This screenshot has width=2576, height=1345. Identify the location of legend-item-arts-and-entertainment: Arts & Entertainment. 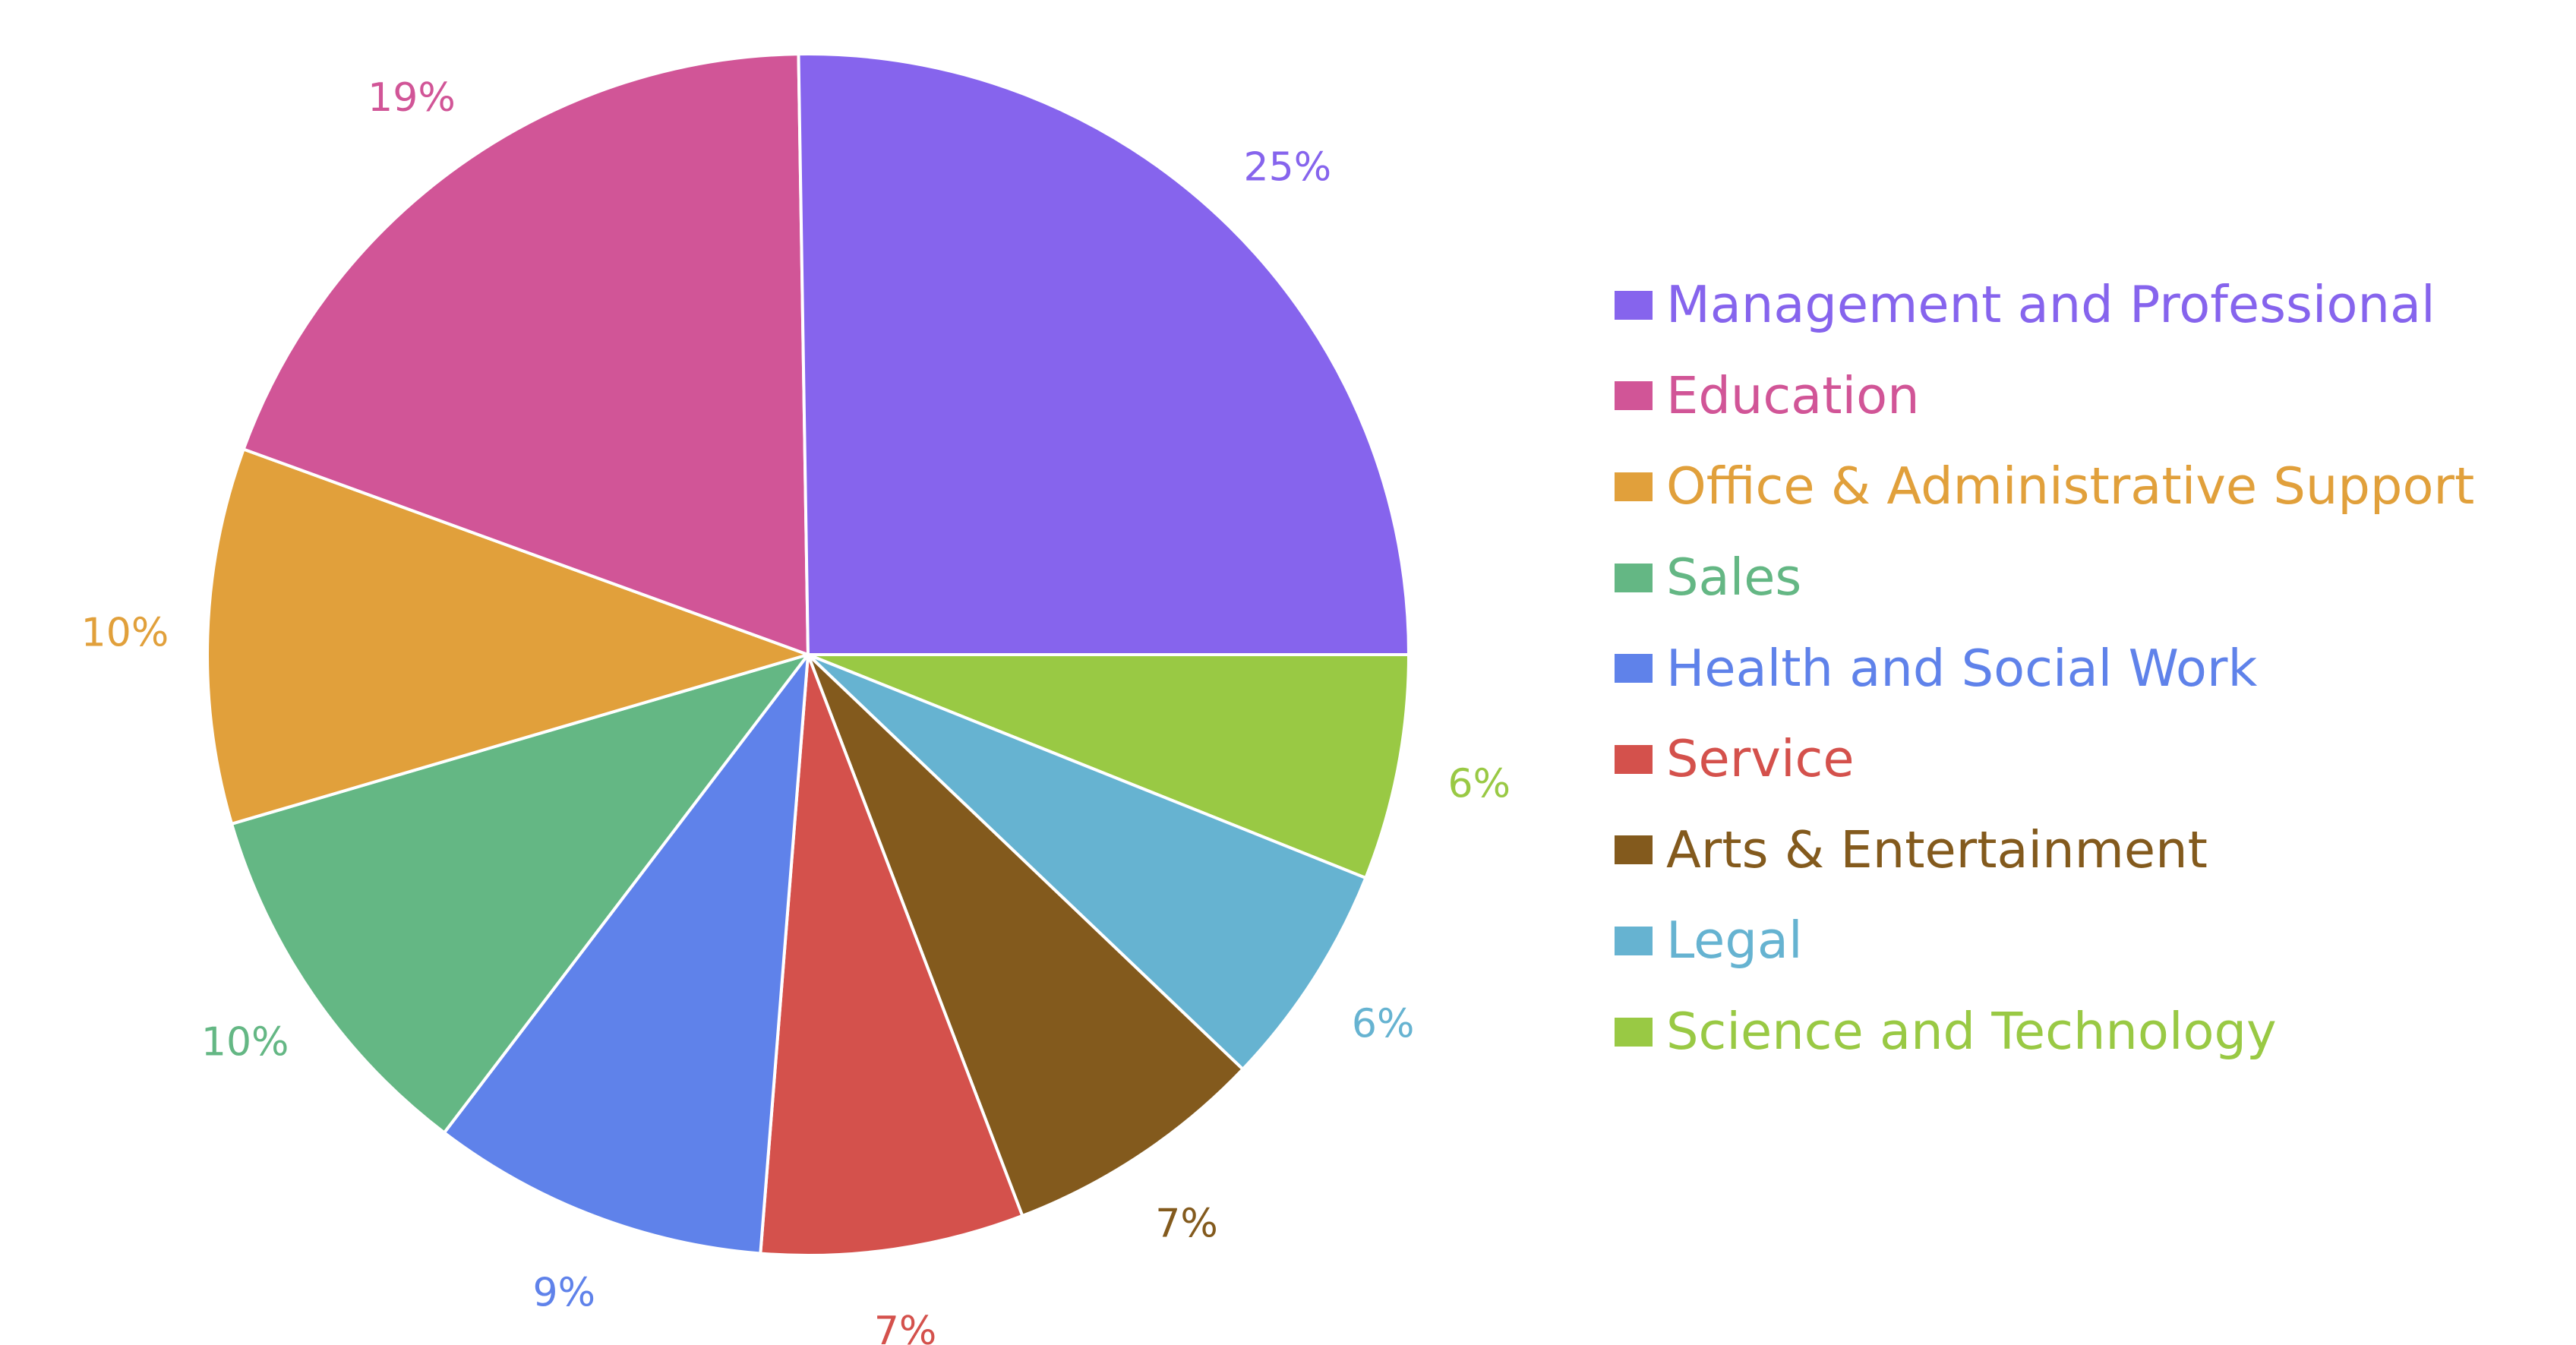
(2044, 850).